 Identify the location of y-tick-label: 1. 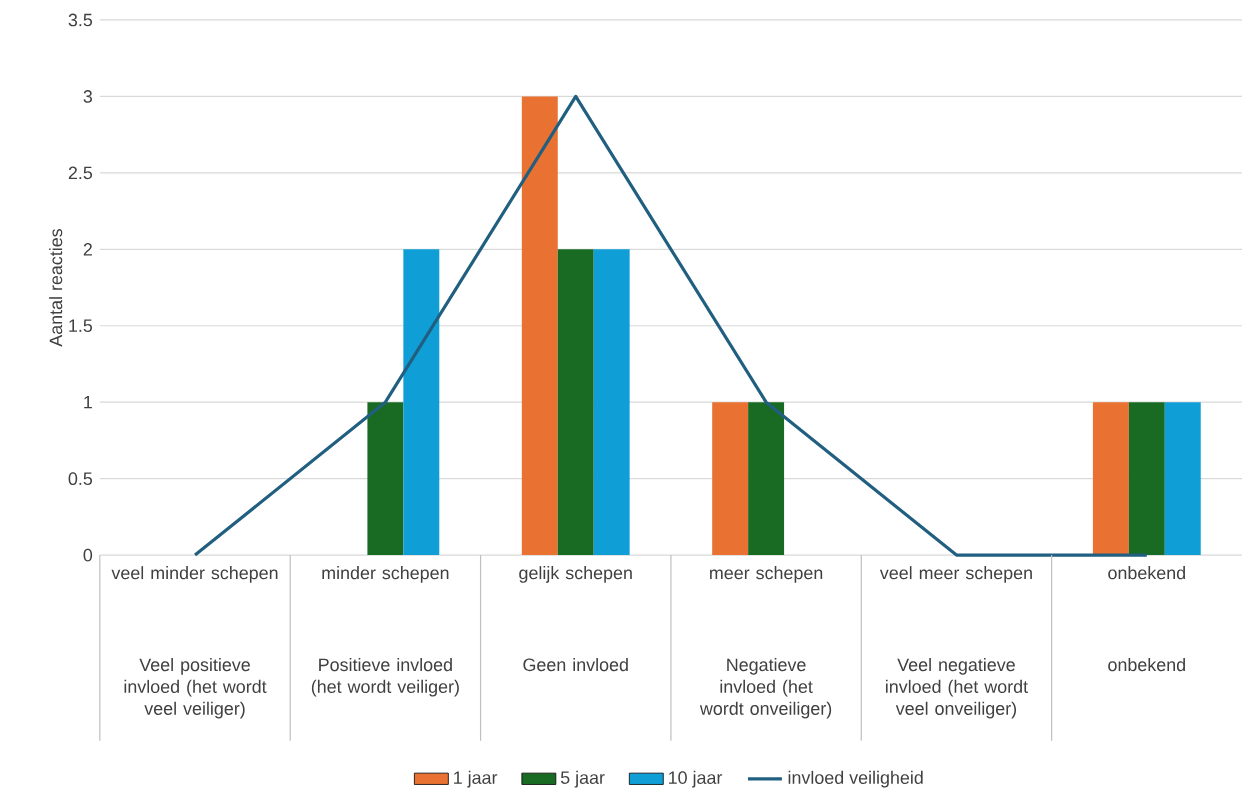
(88, 402).